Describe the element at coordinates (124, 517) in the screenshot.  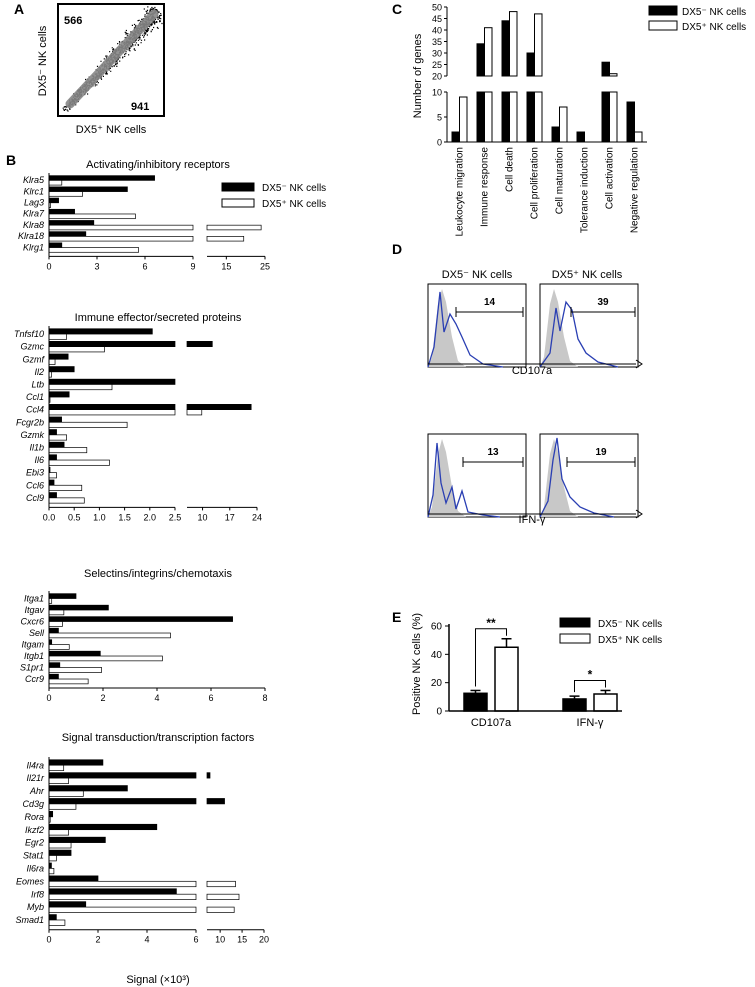
I see `x-tick-label: 1.5` at that location.